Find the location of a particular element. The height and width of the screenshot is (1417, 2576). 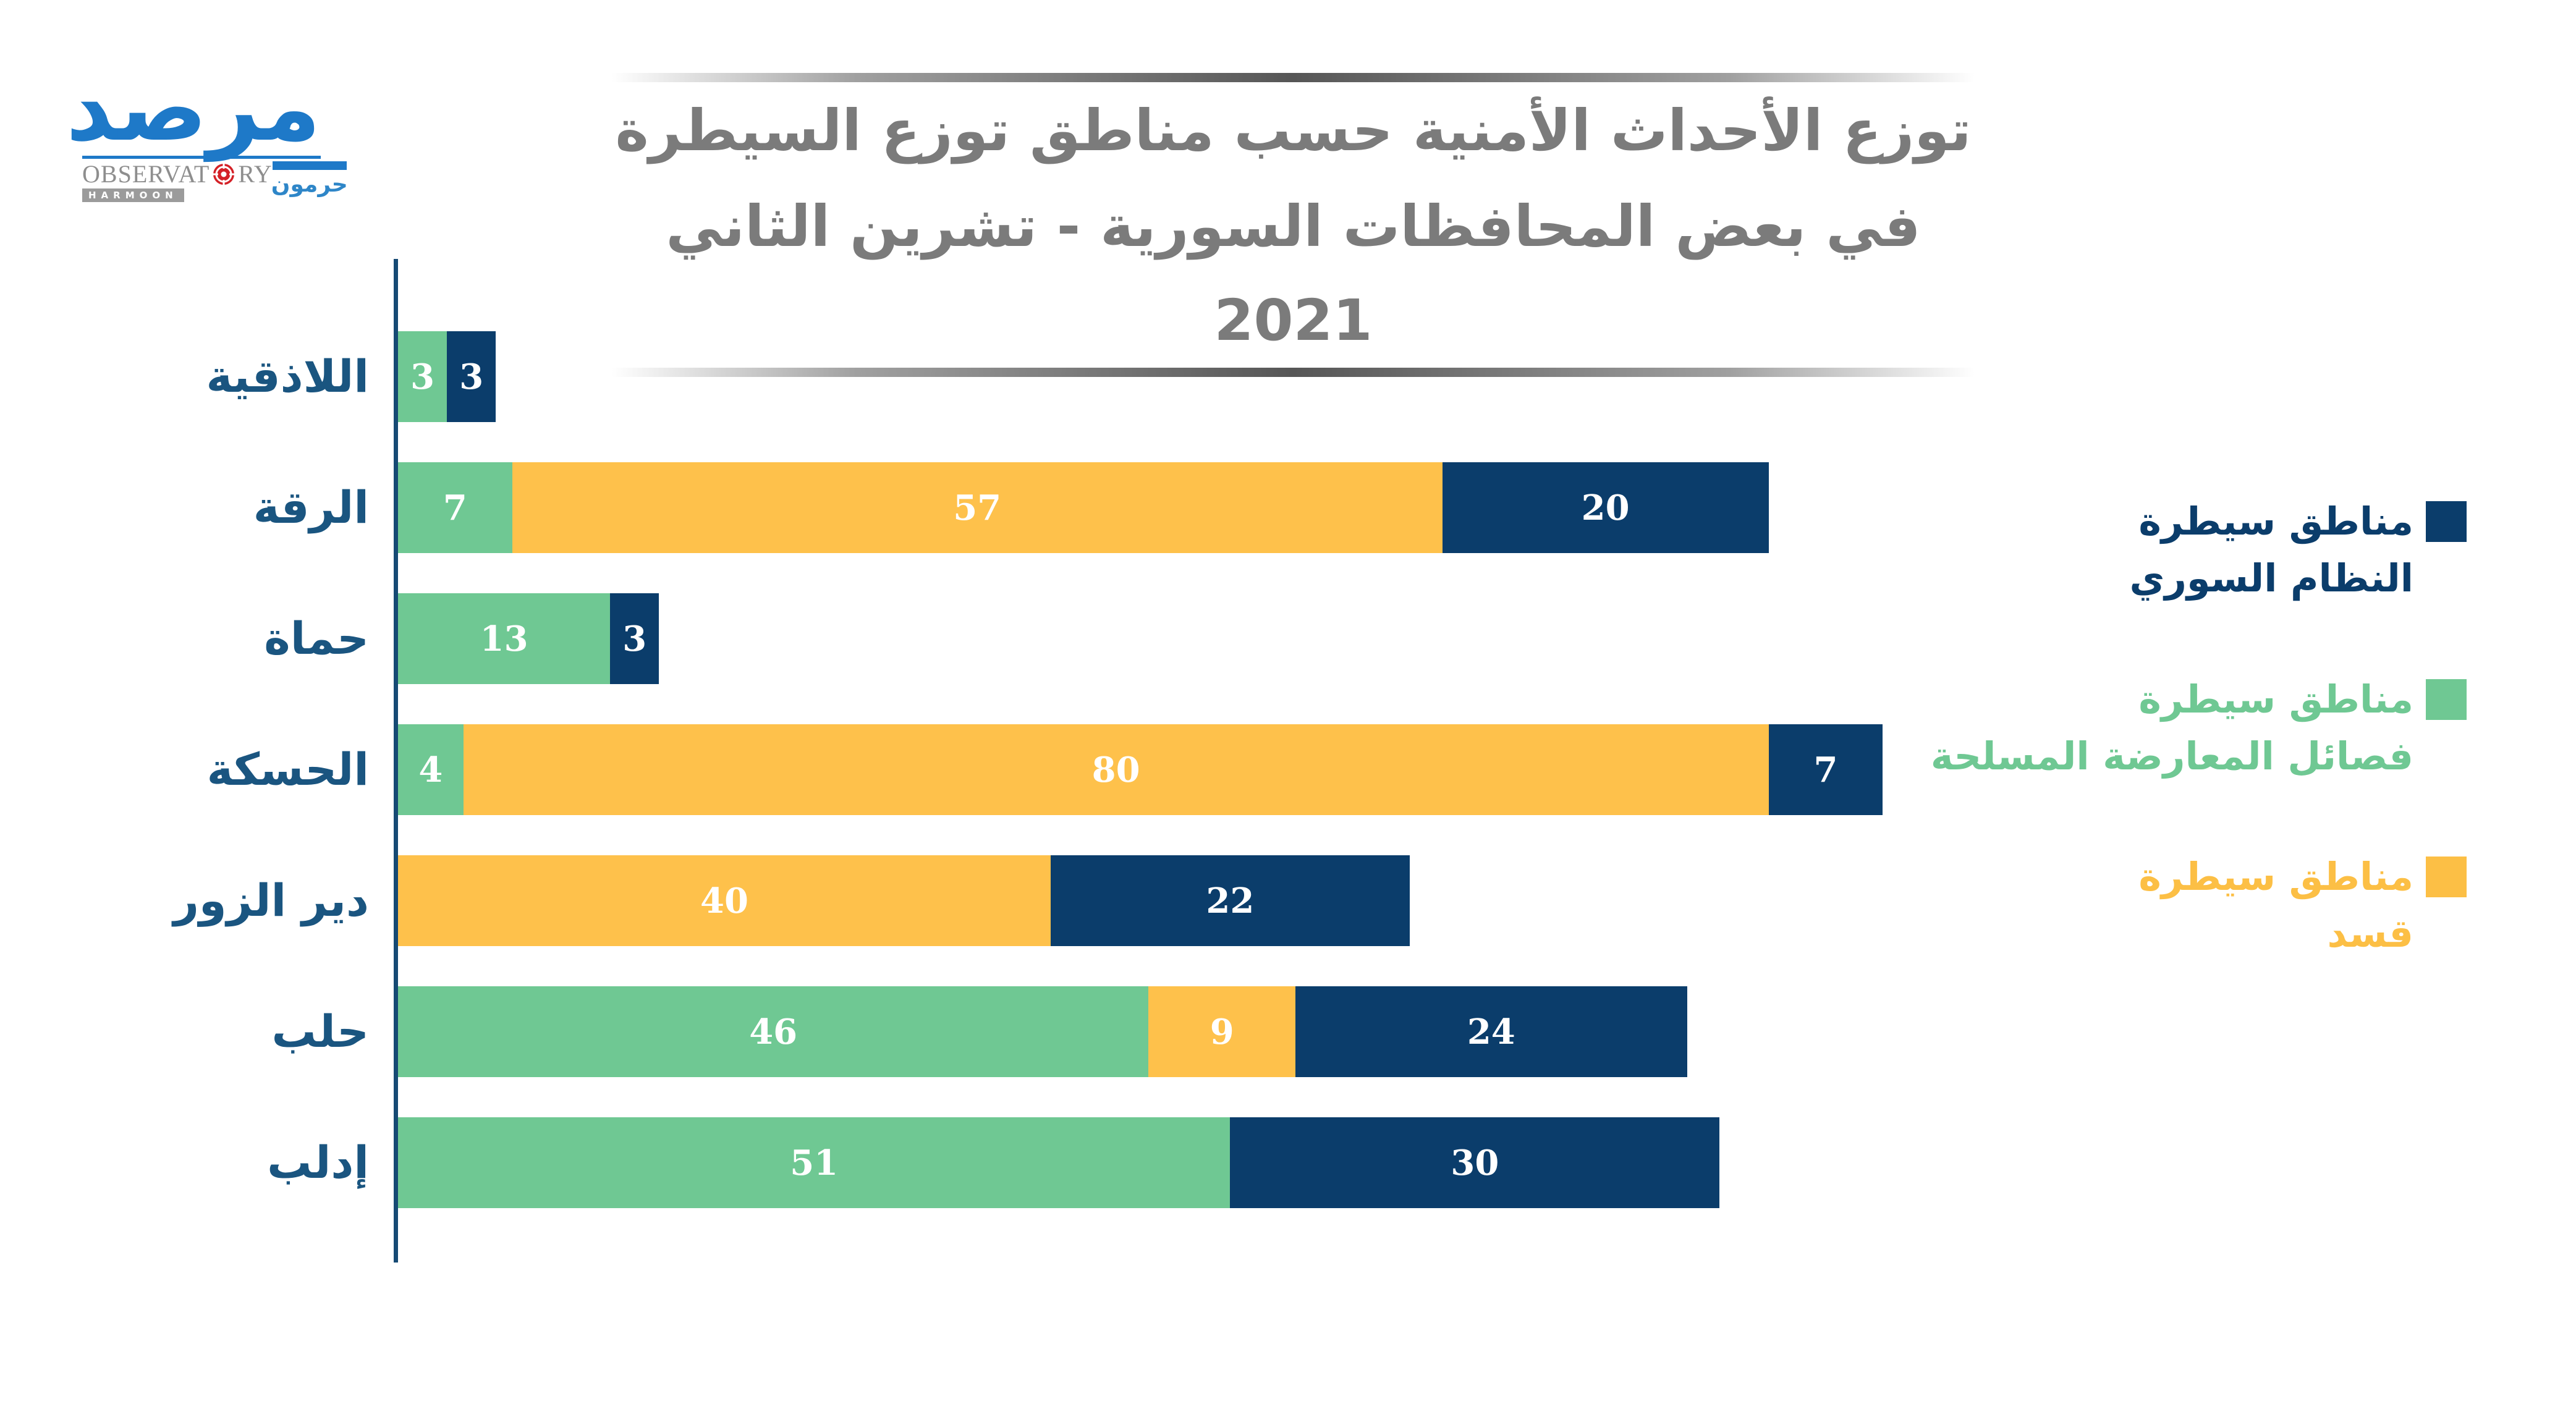

logo-underline is located at coordinates (201, 157).